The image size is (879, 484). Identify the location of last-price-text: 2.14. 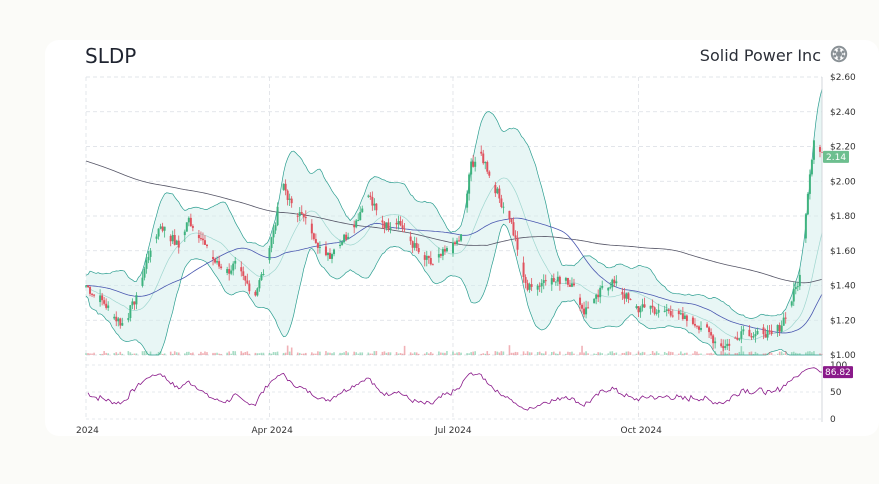
(836, 158).